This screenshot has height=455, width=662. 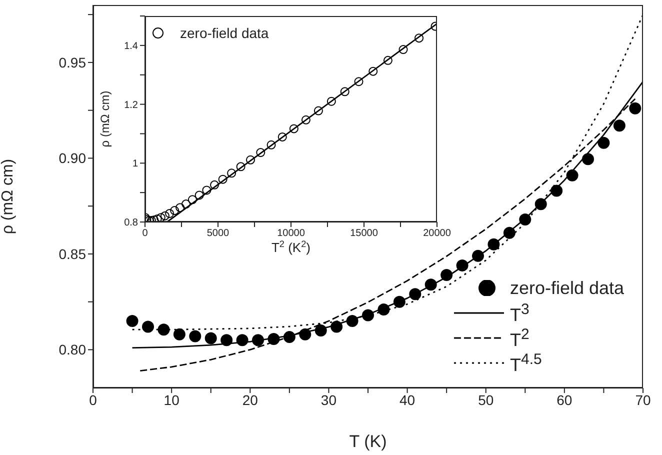 I want to click on y-tick-label: 1.4, so click(x=131, y=46).